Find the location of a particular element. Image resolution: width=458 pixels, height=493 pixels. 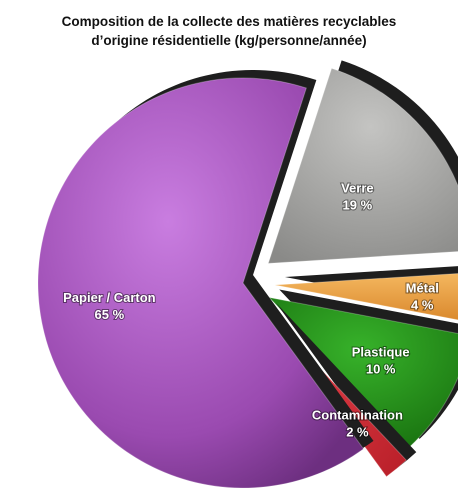

slice-label-papier-carton: Papier / Carton is located at coordinates (109, 297).